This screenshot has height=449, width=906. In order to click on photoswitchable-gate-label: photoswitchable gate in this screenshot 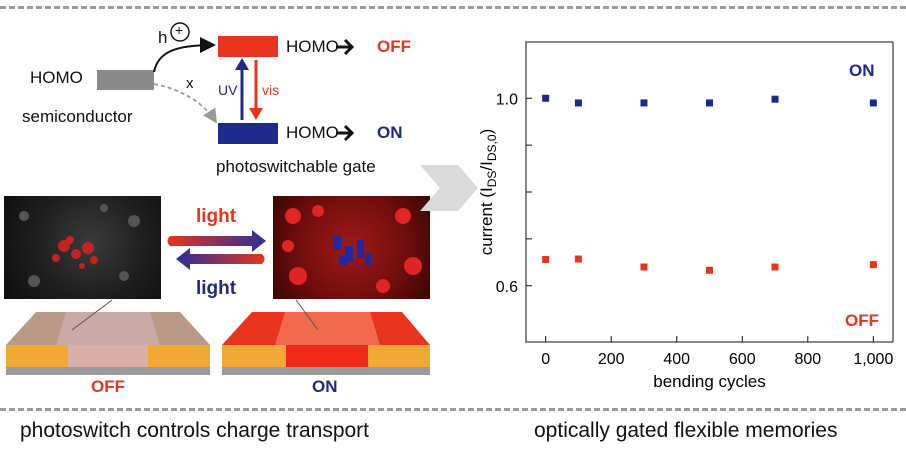, I will do `click(296, 166)`.